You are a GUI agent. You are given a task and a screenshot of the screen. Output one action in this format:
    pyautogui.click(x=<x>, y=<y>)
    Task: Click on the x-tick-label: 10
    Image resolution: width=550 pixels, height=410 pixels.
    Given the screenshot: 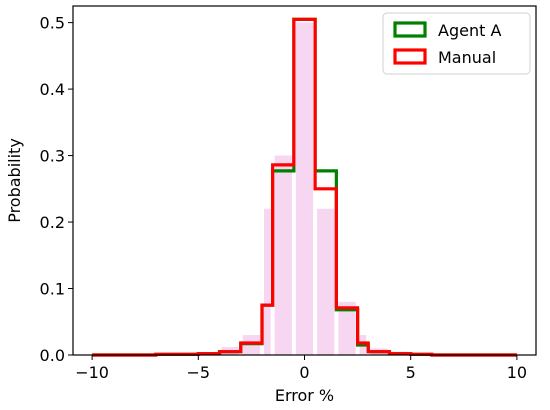 What is the action you would take?
    pyautogui.click(x=517, y=372)
    